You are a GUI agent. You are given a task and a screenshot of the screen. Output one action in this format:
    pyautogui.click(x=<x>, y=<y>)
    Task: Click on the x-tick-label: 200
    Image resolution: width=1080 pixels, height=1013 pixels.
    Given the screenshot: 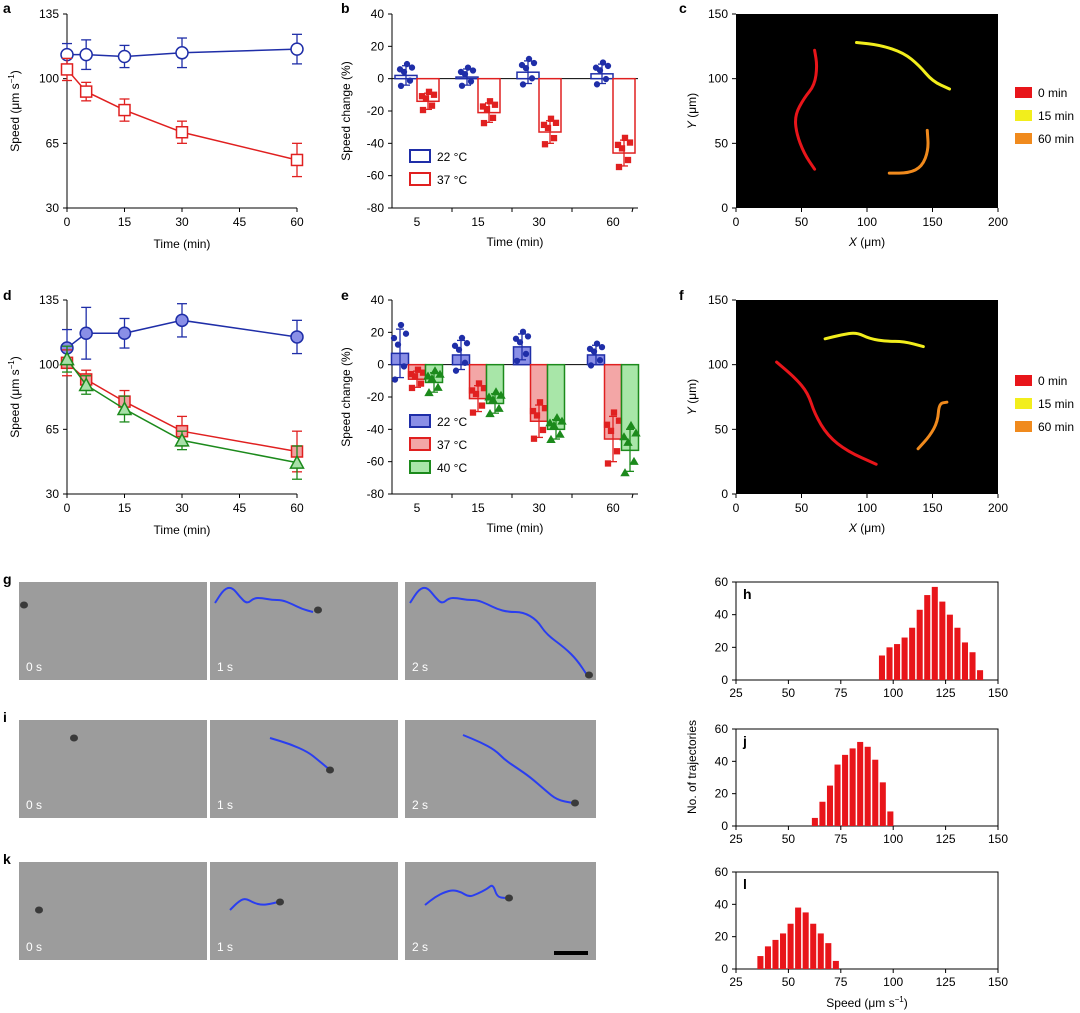 What is the action you would take?
    pyautogui.click(x=998, y=508)
    